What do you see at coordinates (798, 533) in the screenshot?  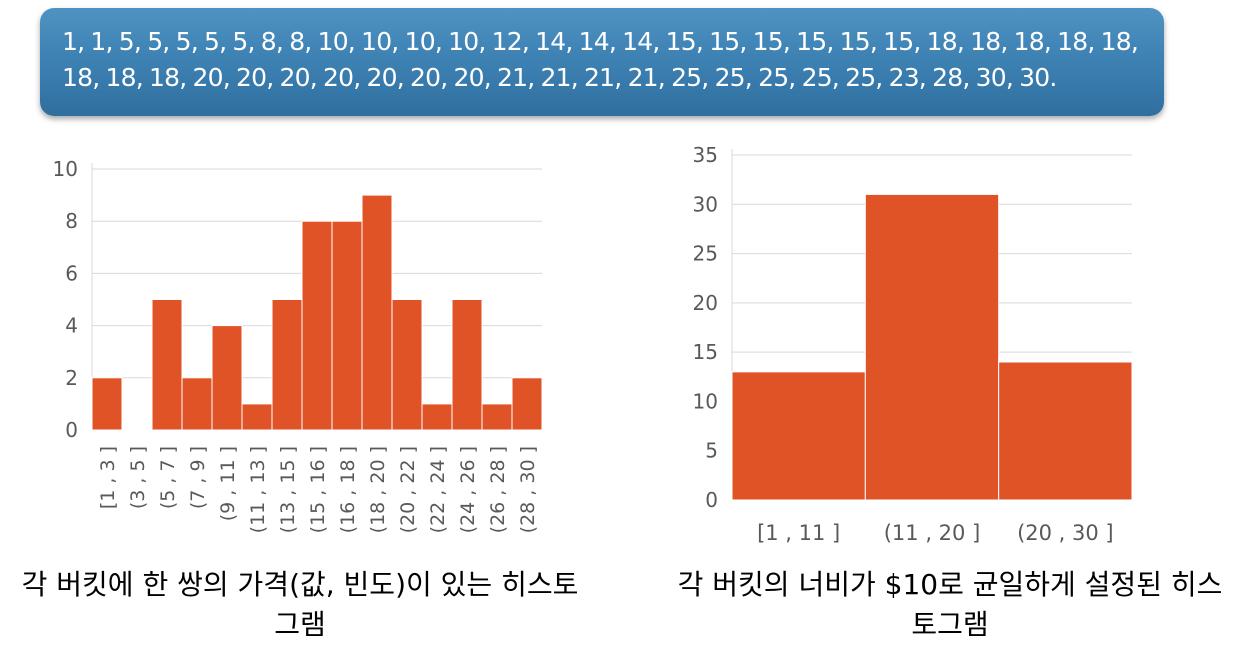 I see `x-tick-label: [1 , 11 ]` at bounding box center [798, 533].